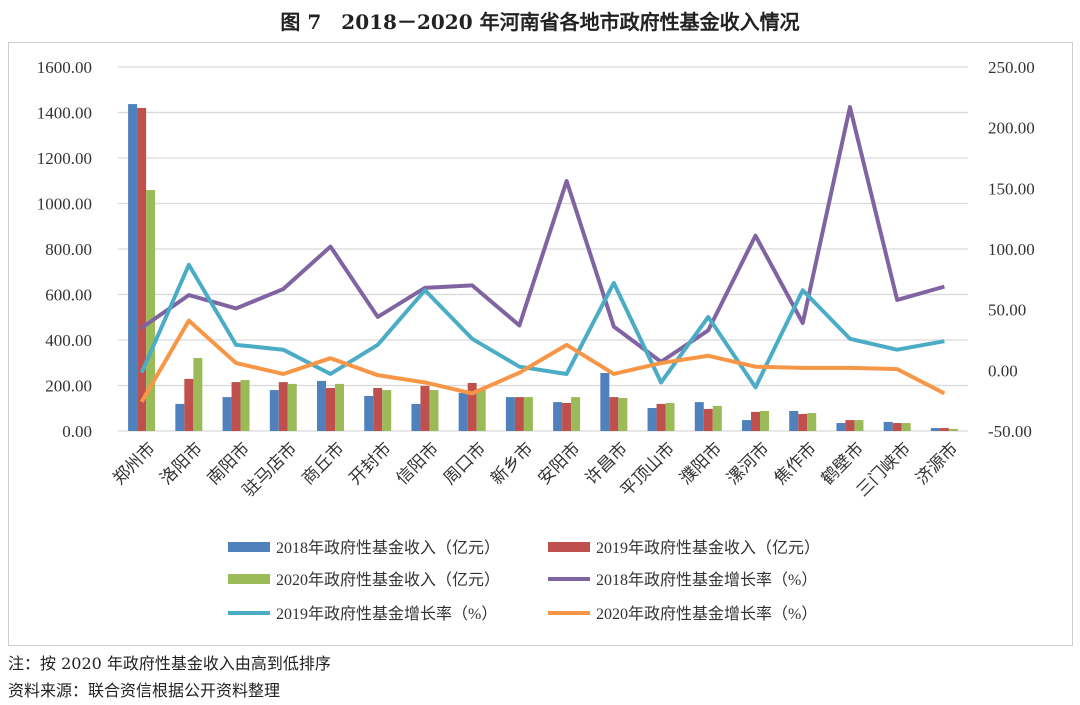 The width and height of the screenshot is (1080, 705). I want to click on right-tick-label: 50.00, so click(1007, 310).